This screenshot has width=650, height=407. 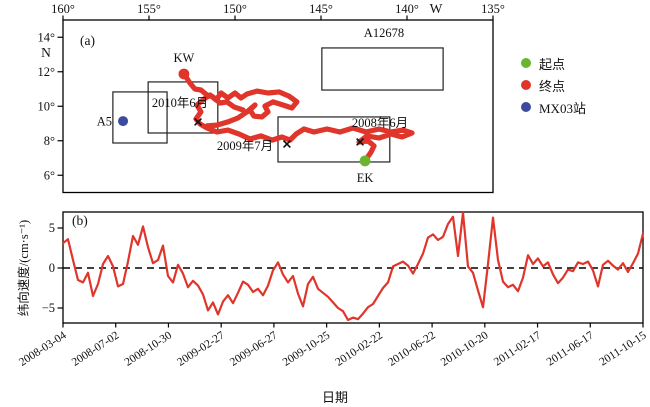 What do you see at coordinates (96, 348) in the screenshot?
I see `date-tick-label: 2008-07-02` at bounding box center [96, 348].